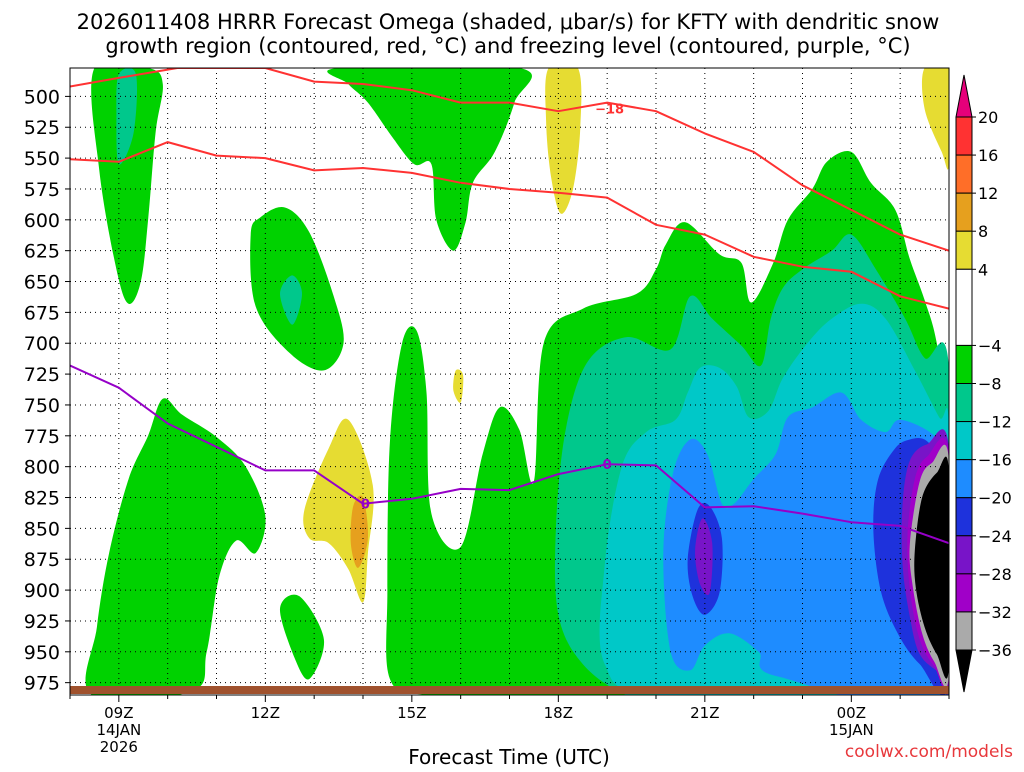  What do you see at coordinates (806, 543) in the screenshot?
I see `blue-region-2130z` at bounding box center [806, 543].